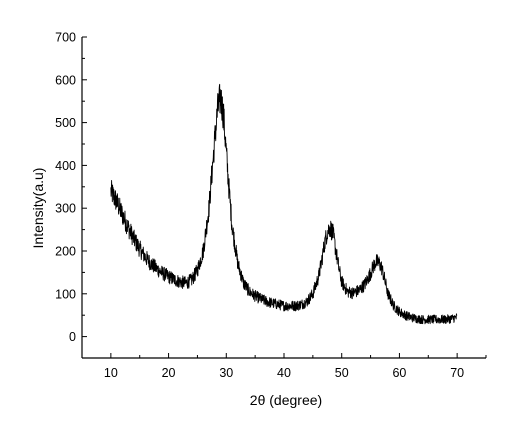 Image resolution: width=514 pixels, height=443 pixels. What do you see at coordinates (38, 208) in the screenshot?
I see `y-axis-label: Intensity(a.u)` at bounding box center [38, 208].